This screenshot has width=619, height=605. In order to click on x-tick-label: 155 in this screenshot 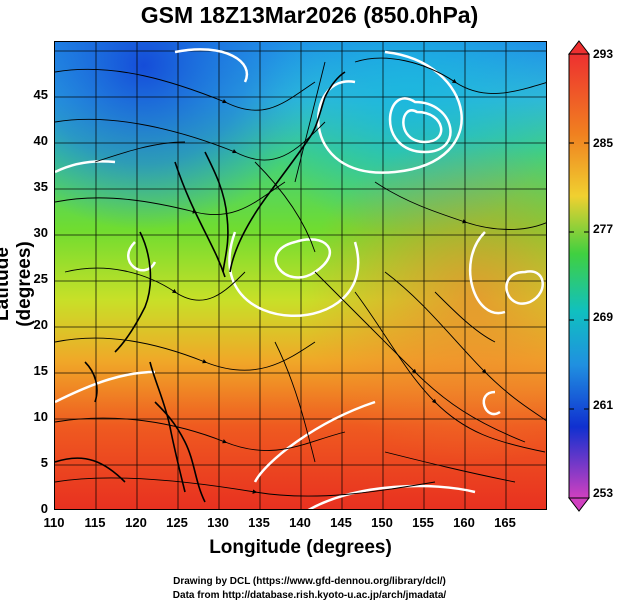, I will do `click(423, 522)`.